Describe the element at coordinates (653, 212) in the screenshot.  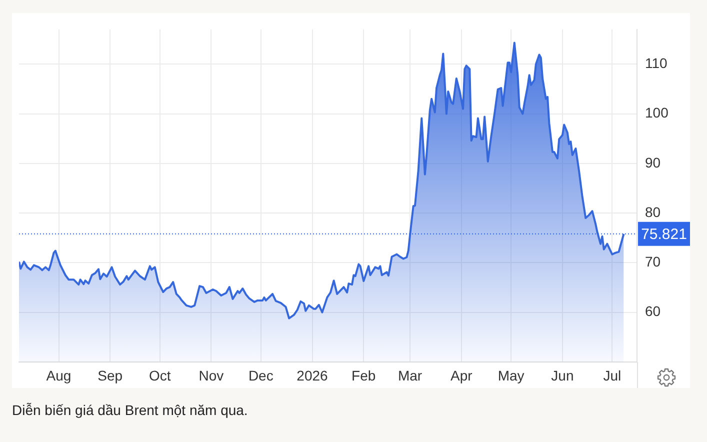
I see `y-tick-label: 80` at that location.